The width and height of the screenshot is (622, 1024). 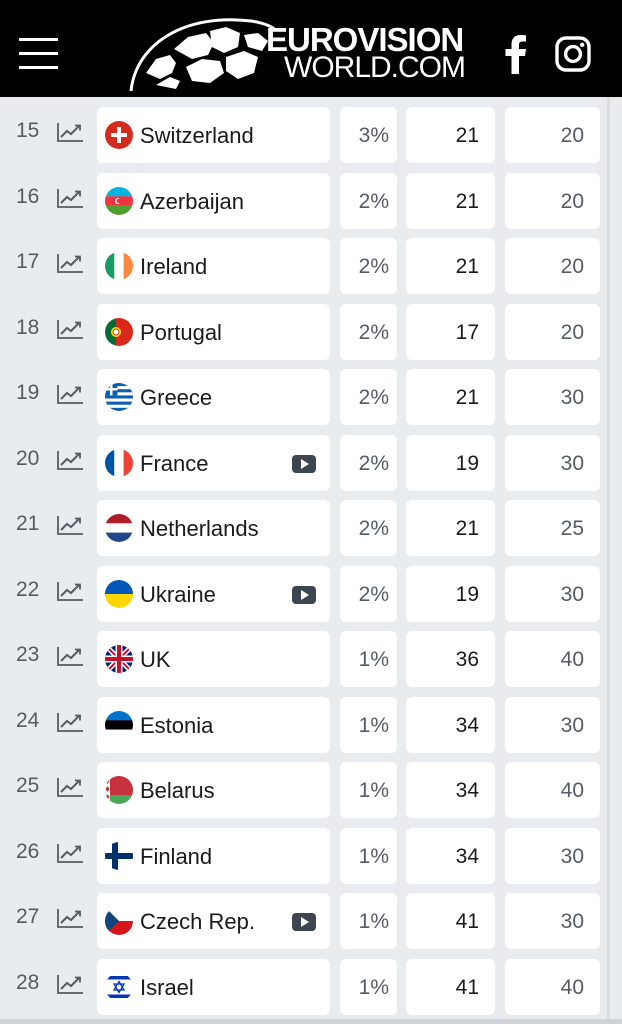 I want to click on country-cell: Israel, so click(x=213, y=986).